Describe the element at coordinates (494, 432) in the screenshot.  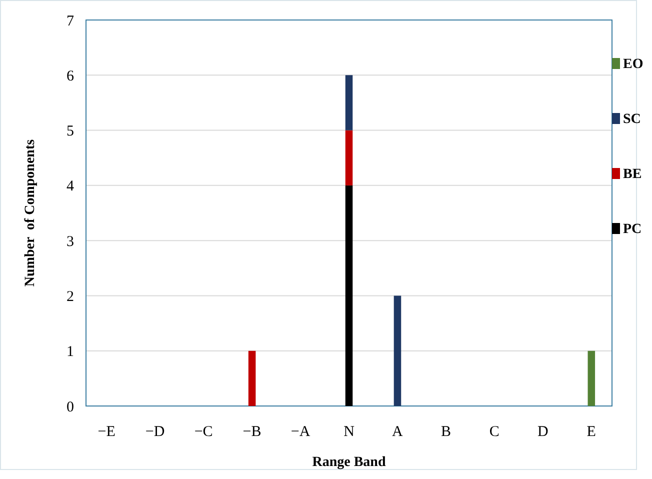
I see `x-tick-label: C` at that location.